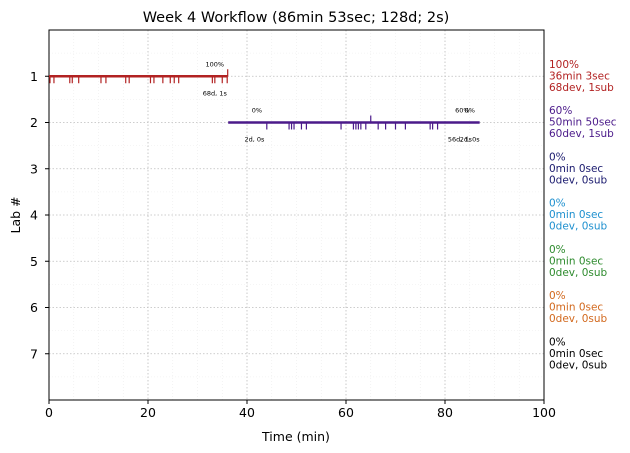 This screenshot has height=453, width=630. I want to click on lab-5-summary-line: 0%, so click(557, 250).